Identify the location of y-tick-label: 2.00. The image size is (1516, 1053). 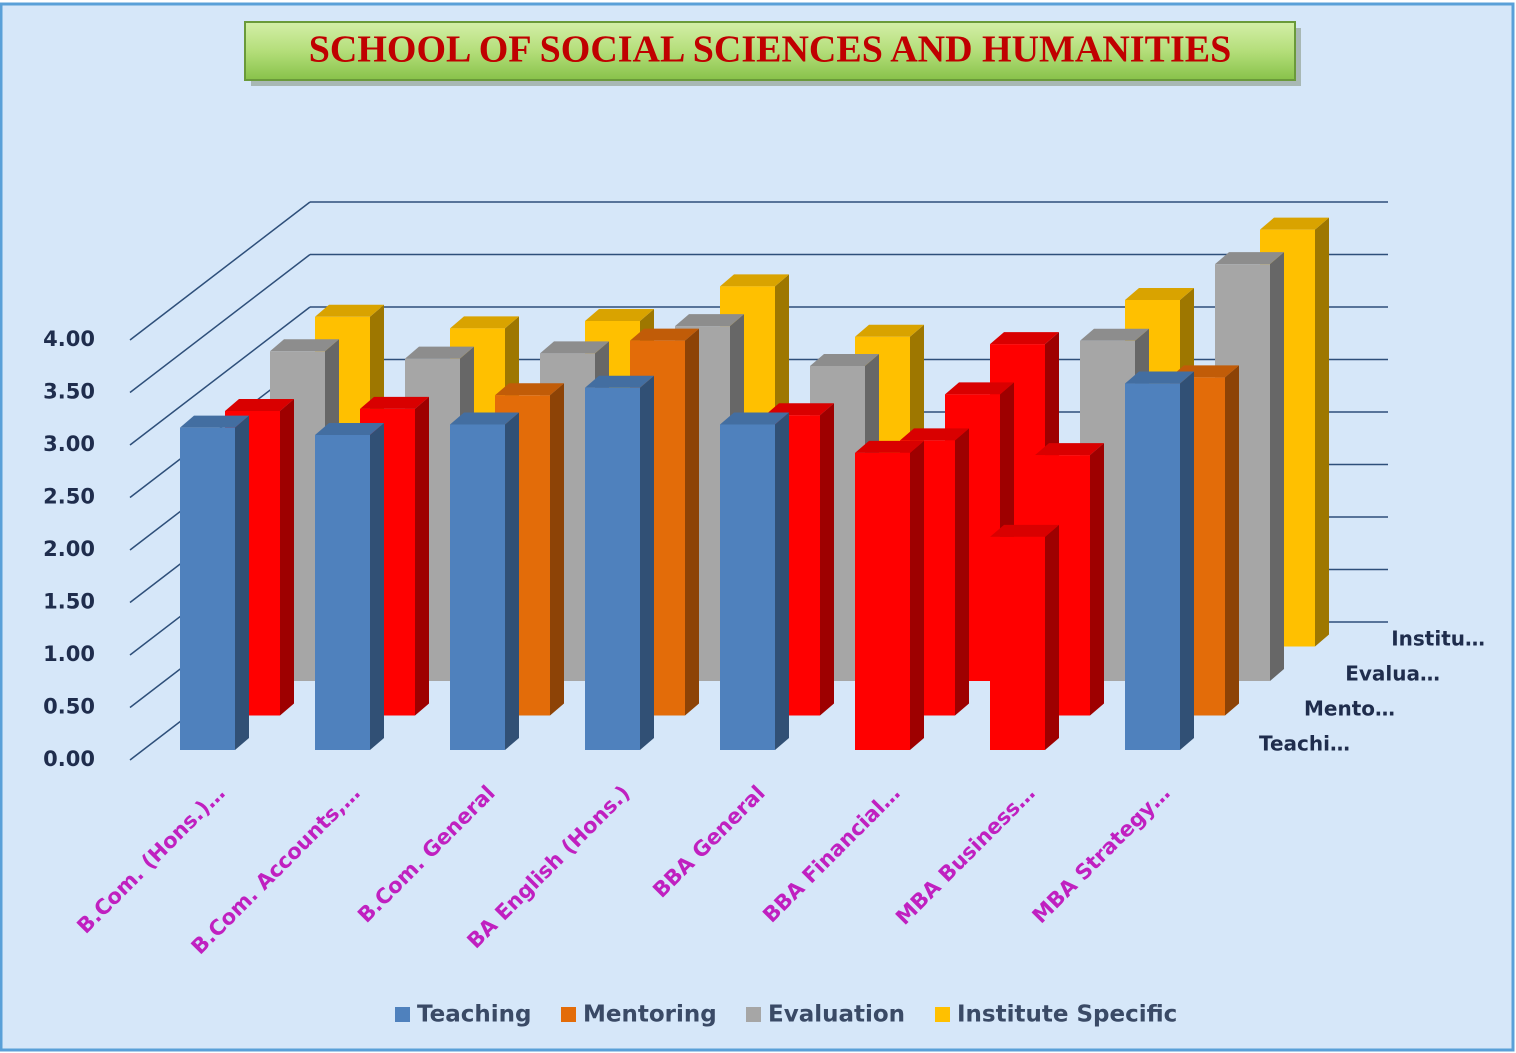
(69, 549).